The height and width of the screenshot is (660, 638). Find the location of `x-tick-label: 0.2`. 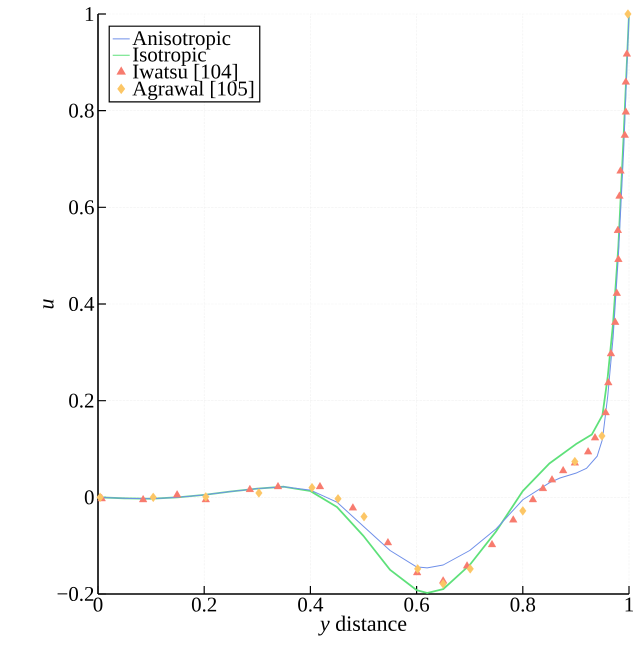

x-tick-label: 0.2 is located at coordinates (204, 605).